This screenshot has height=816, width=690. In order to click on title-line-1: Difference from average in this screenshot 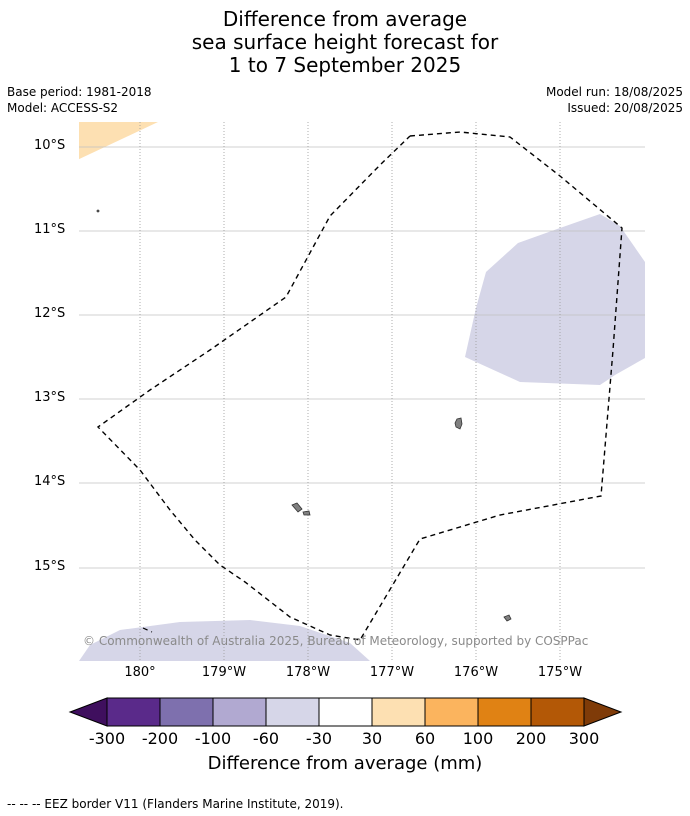, I will do `click(345, 19)`.